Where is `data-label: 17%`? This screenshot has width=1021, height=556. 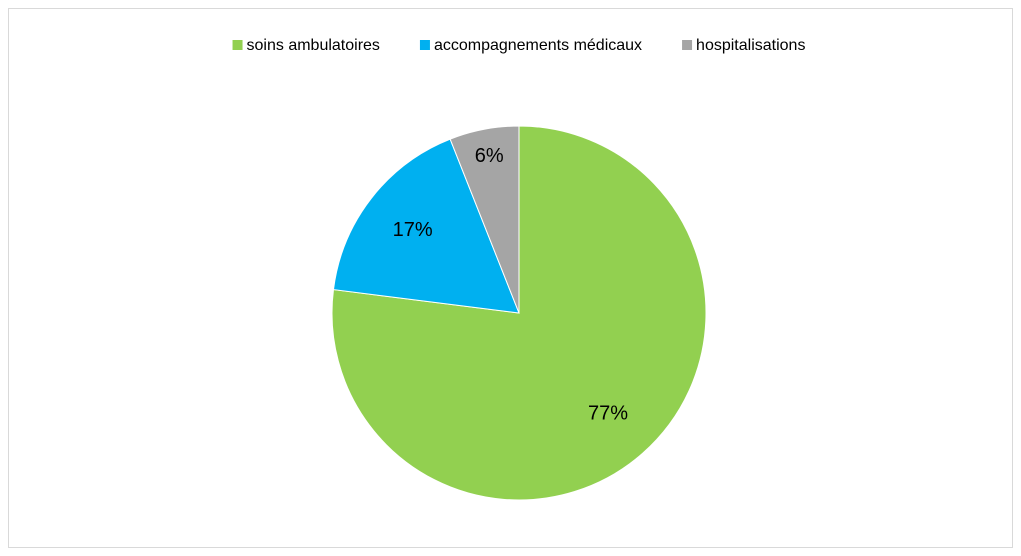
data-label: 17% is located at coordinates (413, 230).